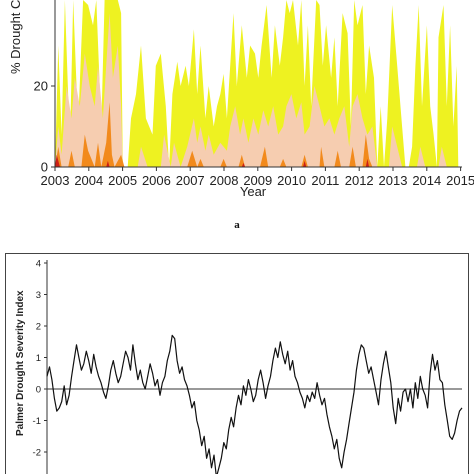  Describe the element at coordinates (291, 180) in the screenshot. I see `panel-a-x-tick-label: 2010` at that location.